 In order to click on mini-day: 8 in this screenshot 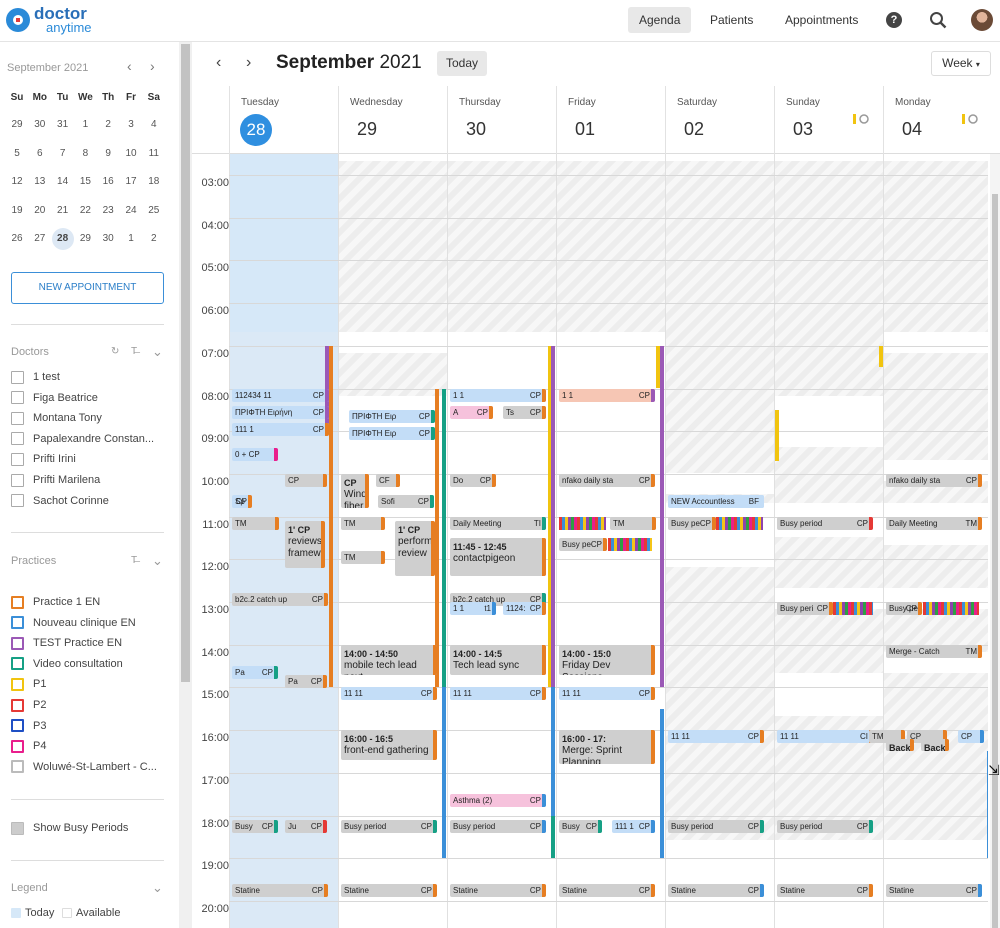, I will do `click(85, 153)`.